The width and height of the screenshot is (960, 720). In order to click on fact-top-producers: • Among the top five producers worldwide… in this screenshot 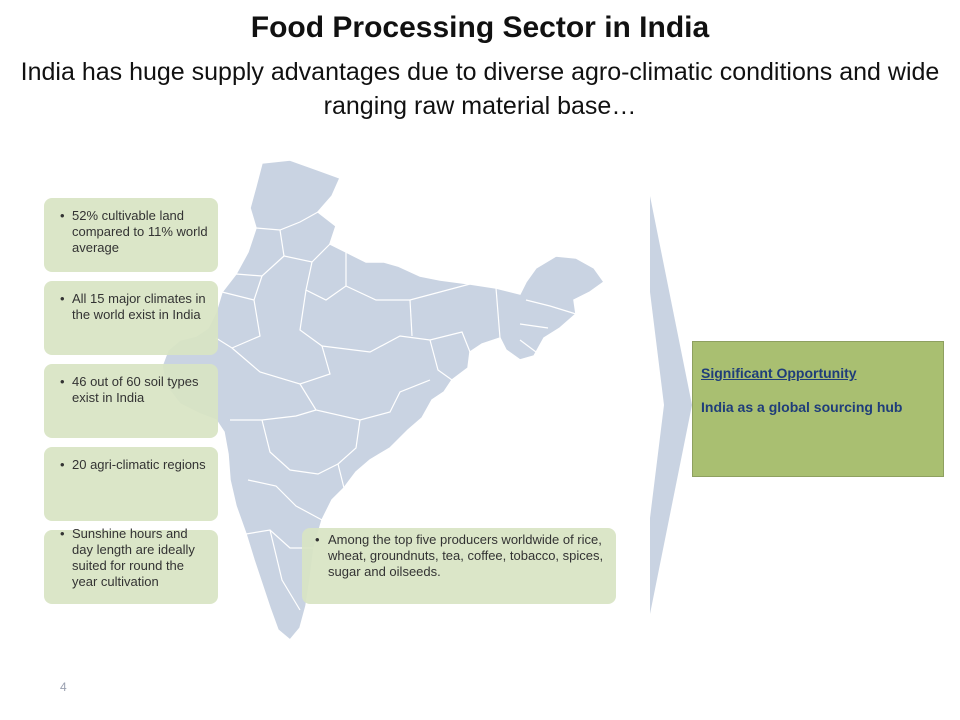, I will do `click(459, 566)`.